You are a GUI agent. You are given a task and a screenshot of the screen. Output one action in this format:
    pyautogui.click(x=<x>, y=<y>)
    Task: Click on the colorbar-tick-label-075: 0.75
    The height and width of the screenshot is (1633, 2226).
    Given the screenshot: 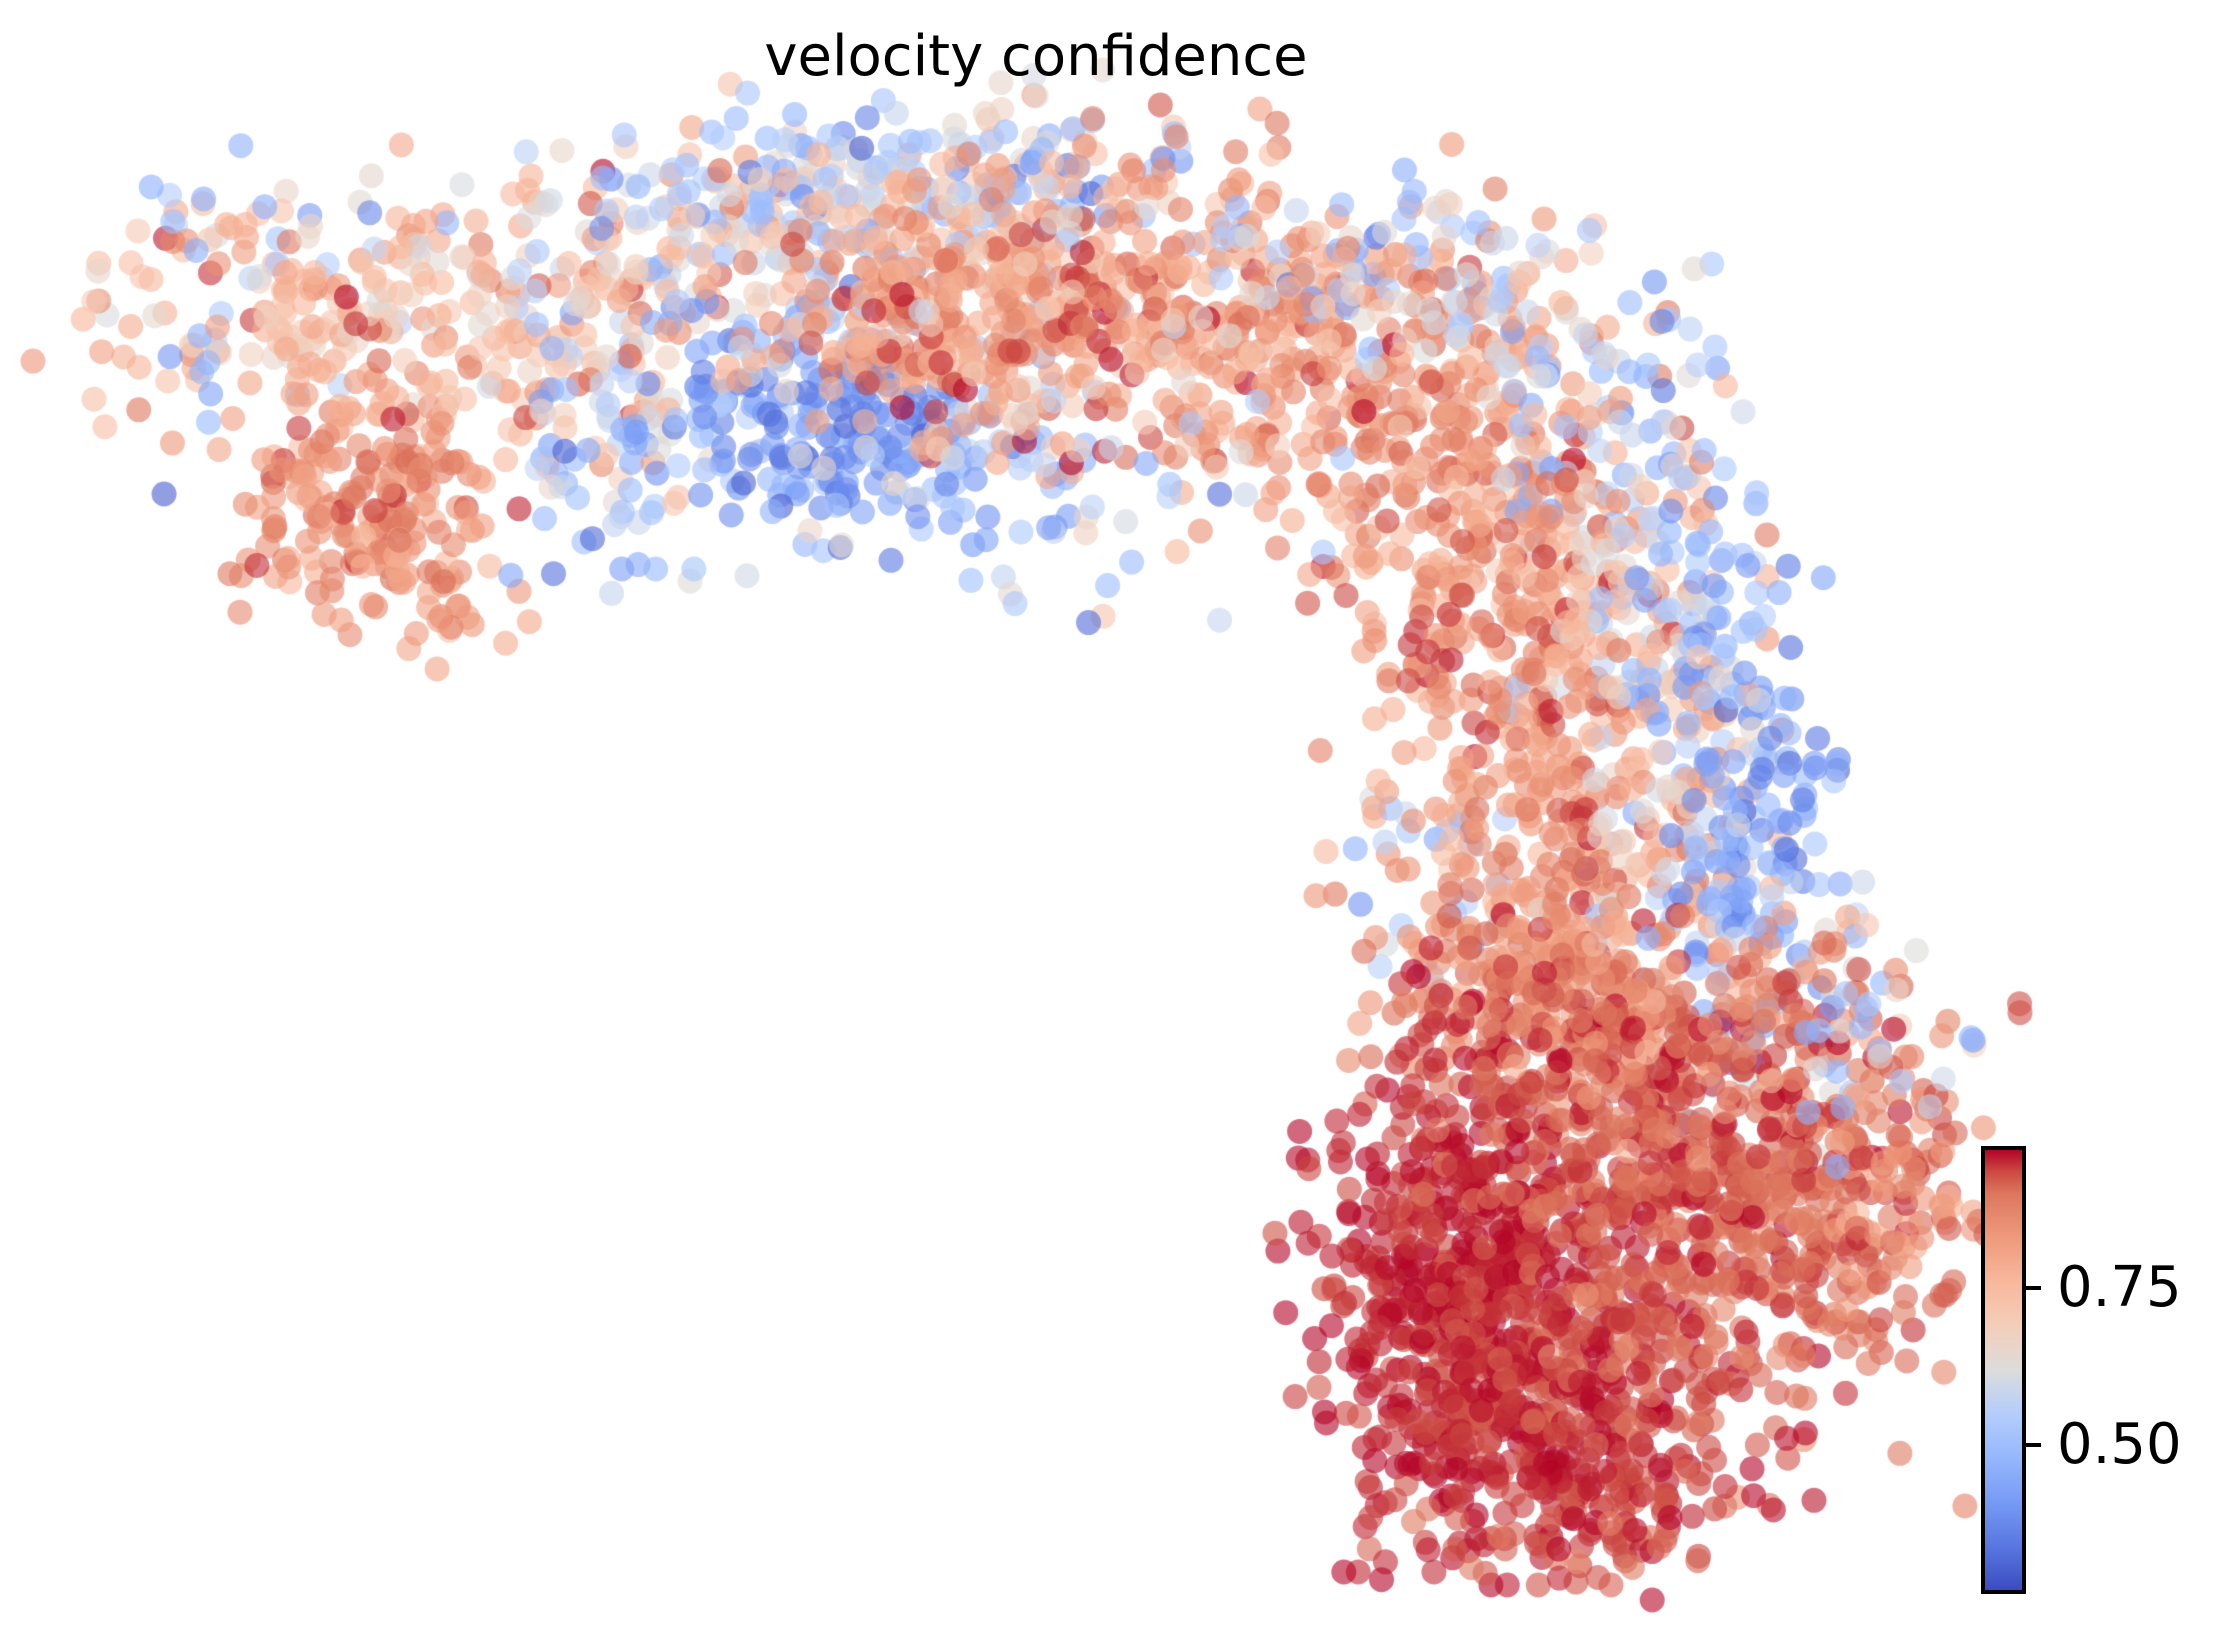 What is the action you would take?
    pyautogui.click(x=2119, y=1288)
    